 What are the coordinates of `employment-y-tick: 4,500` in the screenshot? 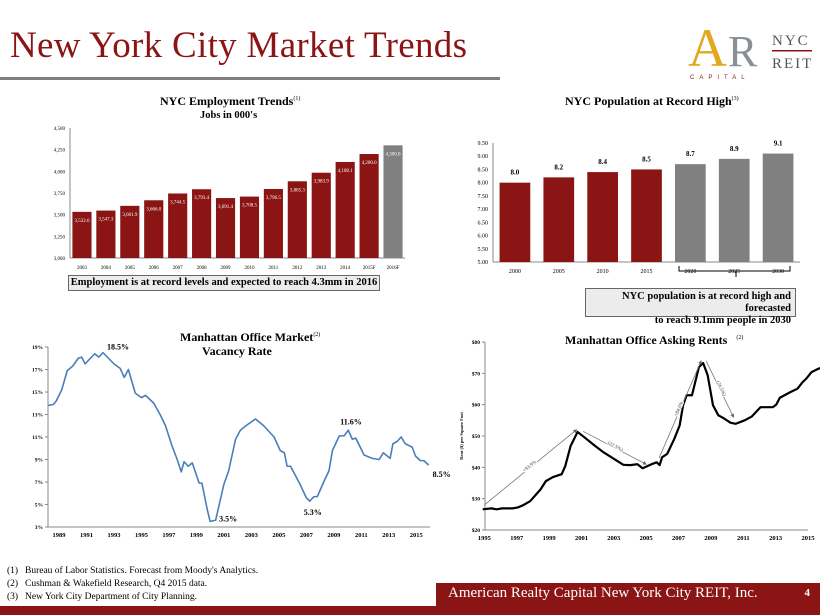 It's located at (60, 129).